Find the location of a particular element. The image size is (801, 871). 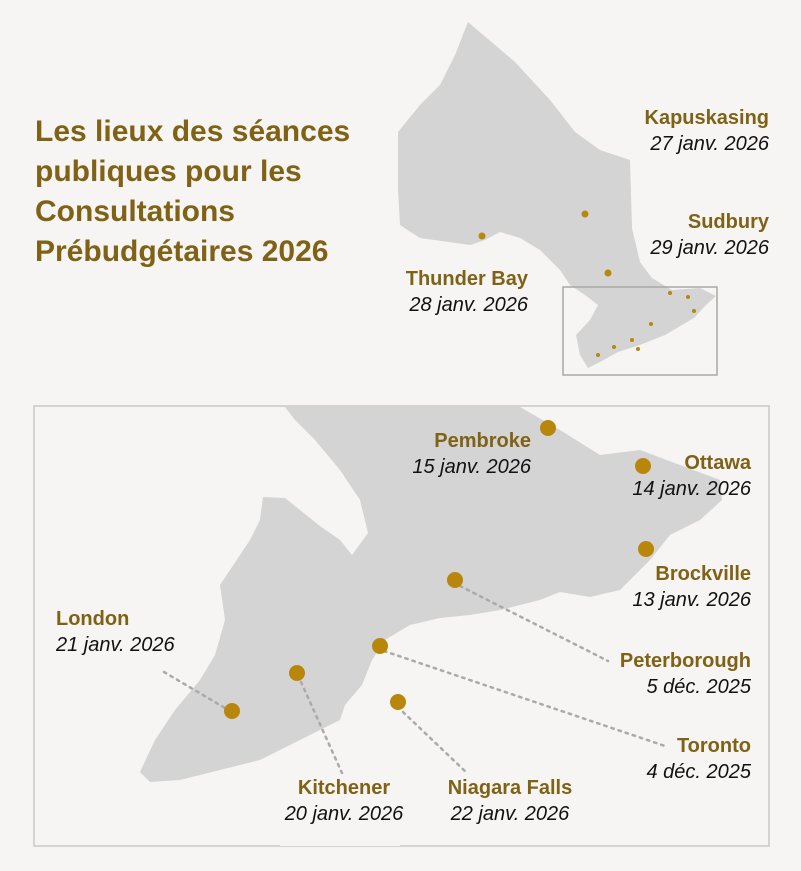

kitchener-marker is located at coordinates (297, 673).